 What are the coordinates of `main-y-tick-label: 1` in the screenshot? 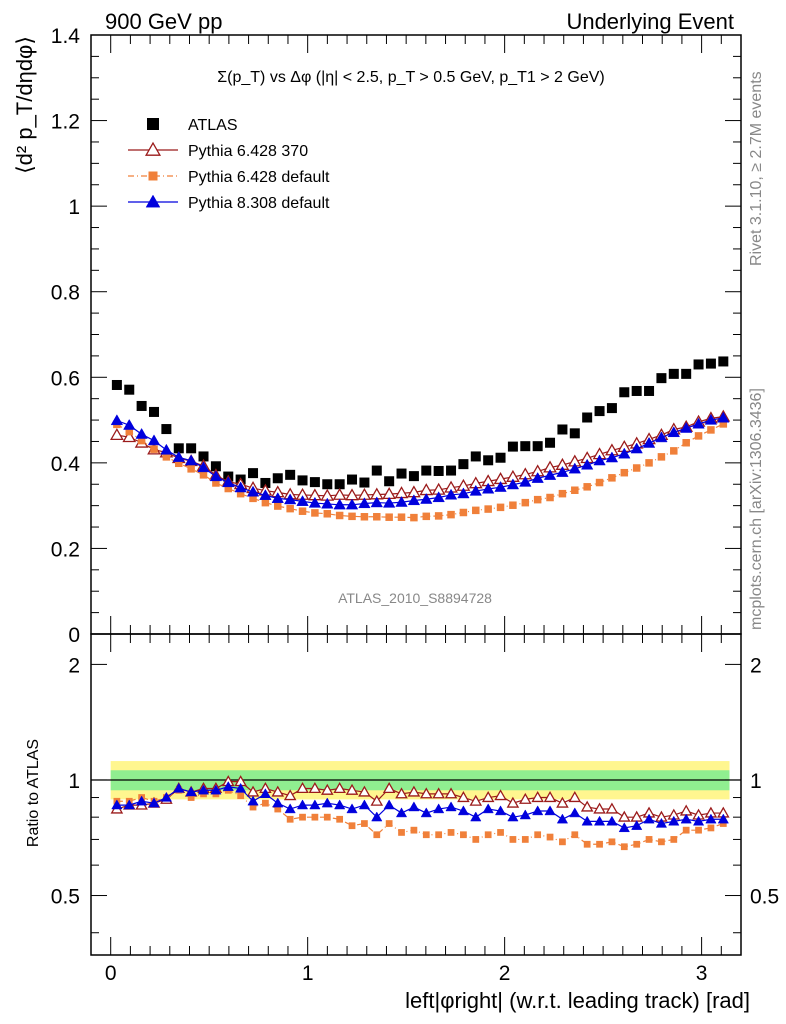 It's located at (74, 207).